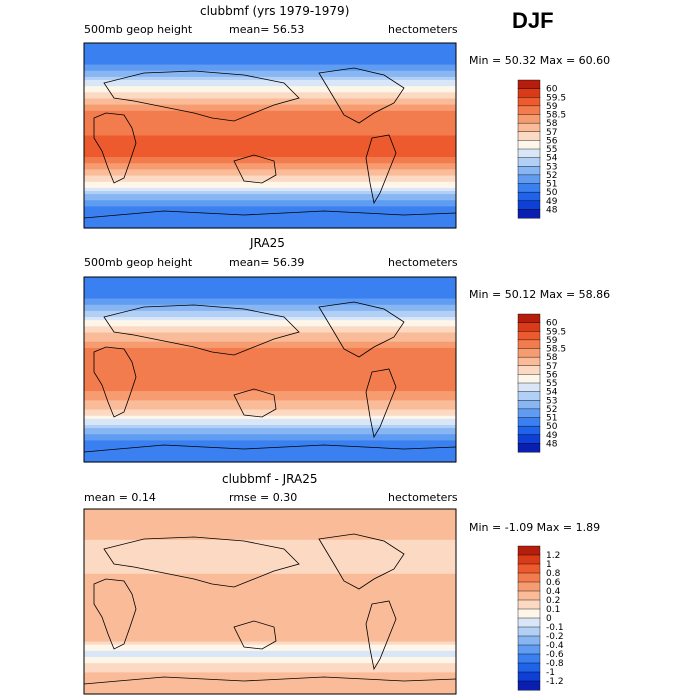  I want to click on panel2-colorbar-label: 57, so click(551, 367).